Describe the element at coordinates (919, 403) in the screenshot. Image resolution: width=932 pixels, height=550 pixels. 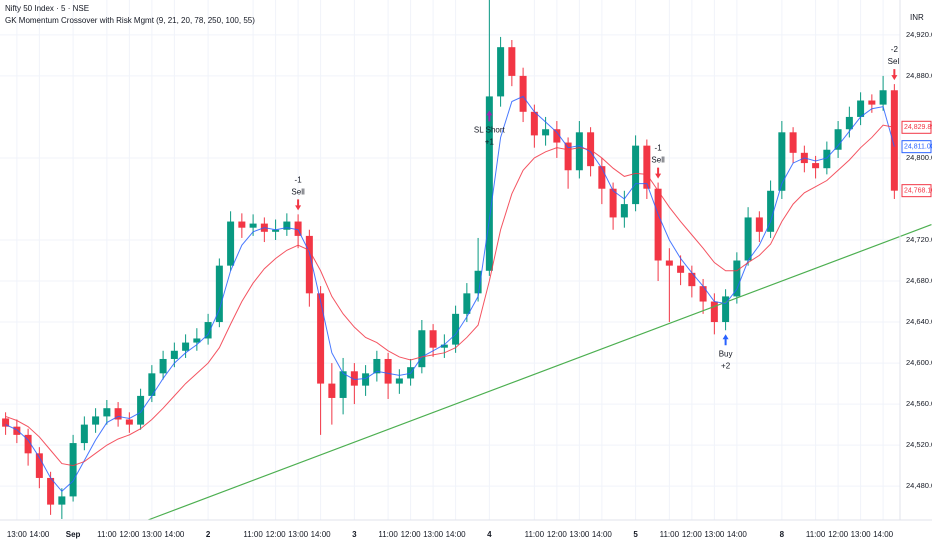
I see `y-tick-label: 24,560.00` at that location.